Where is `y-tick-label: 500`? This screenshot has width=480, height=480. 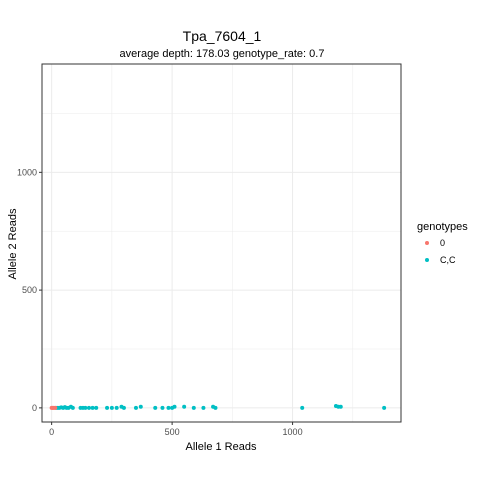
y-tick-label: 500 is located at coordinates (29, 290).